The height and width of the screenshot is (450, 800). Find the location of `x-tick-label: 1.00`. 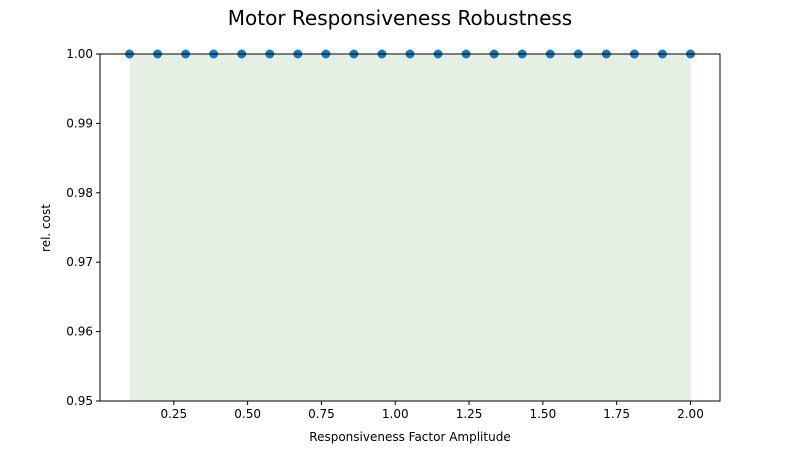

x-tick-label: 1.00 is located at coordinates (395, 414).